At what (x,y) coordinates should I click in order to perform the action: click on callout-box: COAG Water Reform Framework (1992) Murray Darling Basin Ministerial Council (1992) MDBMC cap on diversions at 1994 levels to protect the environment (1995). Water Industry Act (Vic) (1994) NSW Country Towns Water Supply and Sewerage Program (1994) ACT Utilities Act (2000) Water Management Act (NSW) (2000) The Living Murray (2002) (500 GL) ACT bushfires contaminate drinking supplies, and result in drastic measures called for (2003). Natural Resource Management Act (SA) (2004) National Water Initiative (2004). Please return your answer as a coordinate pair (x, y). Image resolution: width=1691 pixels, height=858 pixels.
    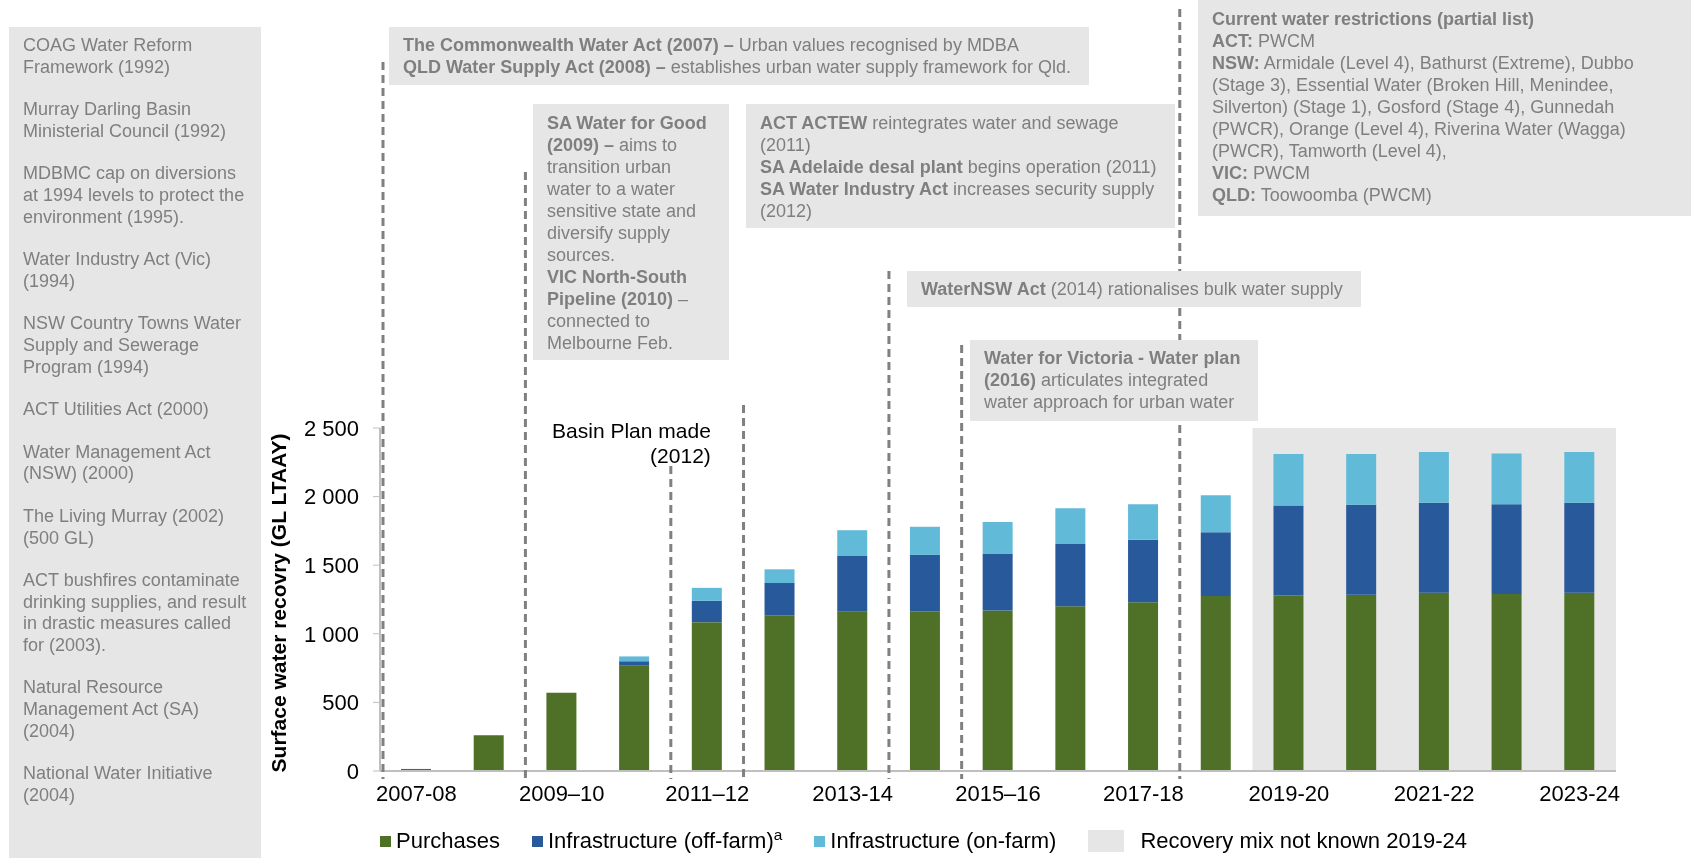
    Looking at the image, I should click on (135, 442).